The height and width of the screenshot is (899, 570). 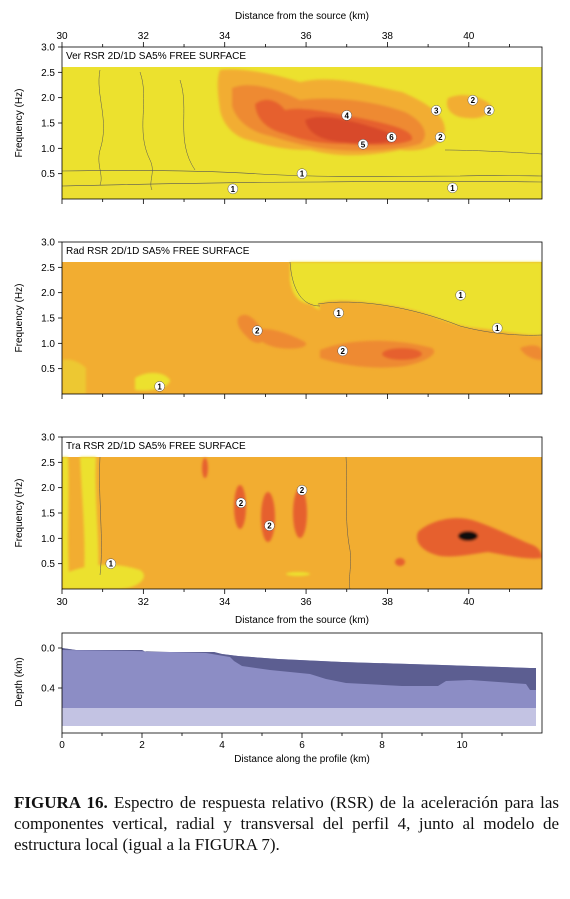 I want to click on r-level1-tongue, so click(x=310, y=286).